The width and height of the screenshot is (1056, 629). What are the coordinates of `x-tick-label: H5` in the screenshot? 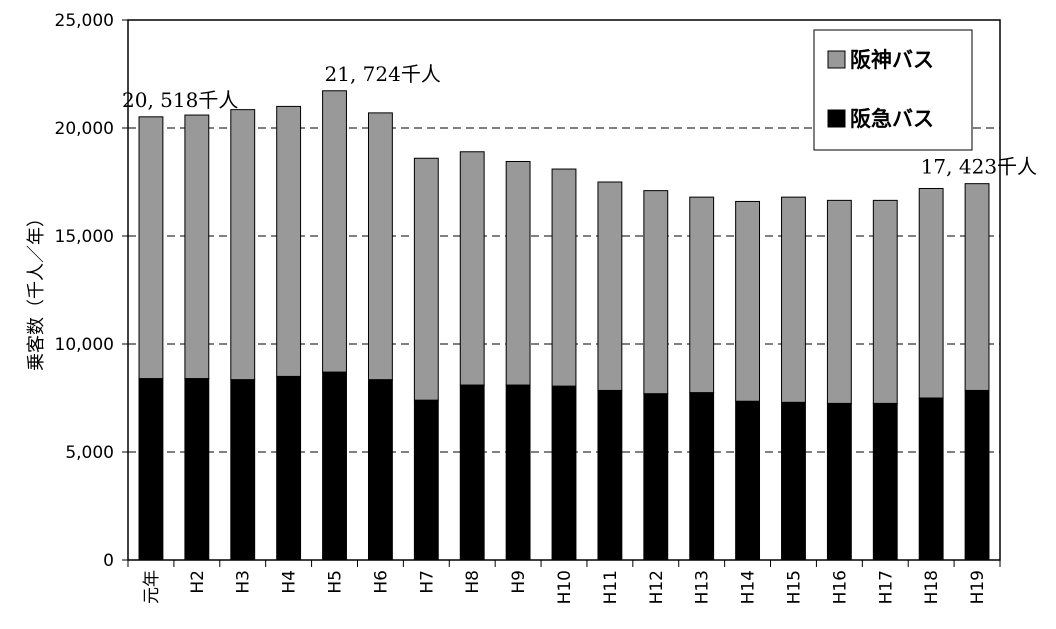 It's located at (336, 582).